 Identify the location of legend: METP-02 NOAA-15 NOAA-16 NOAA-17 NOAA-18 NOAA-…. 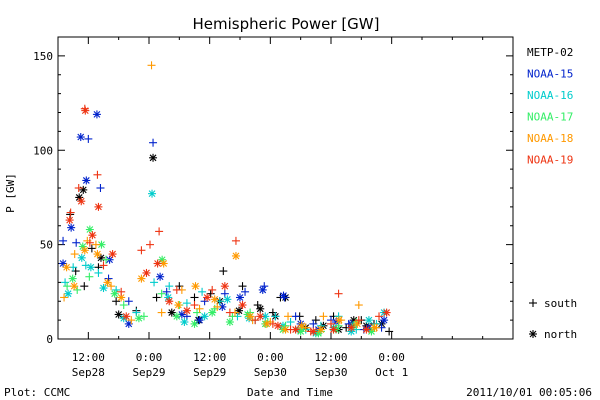
(552, 193).